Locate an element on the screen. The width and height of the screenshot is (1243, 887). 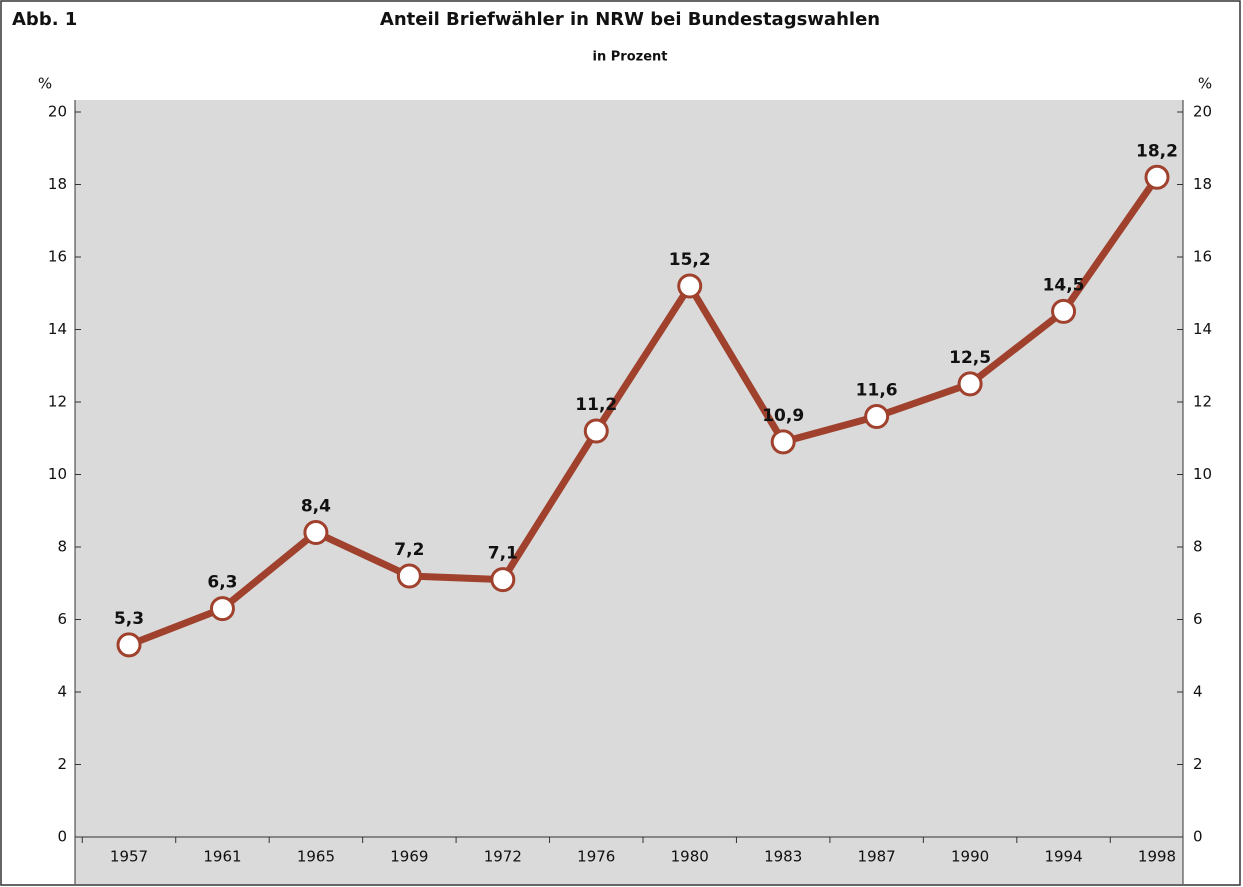
chart-subtitle: in Prozent is located at coordinates (630, 57).